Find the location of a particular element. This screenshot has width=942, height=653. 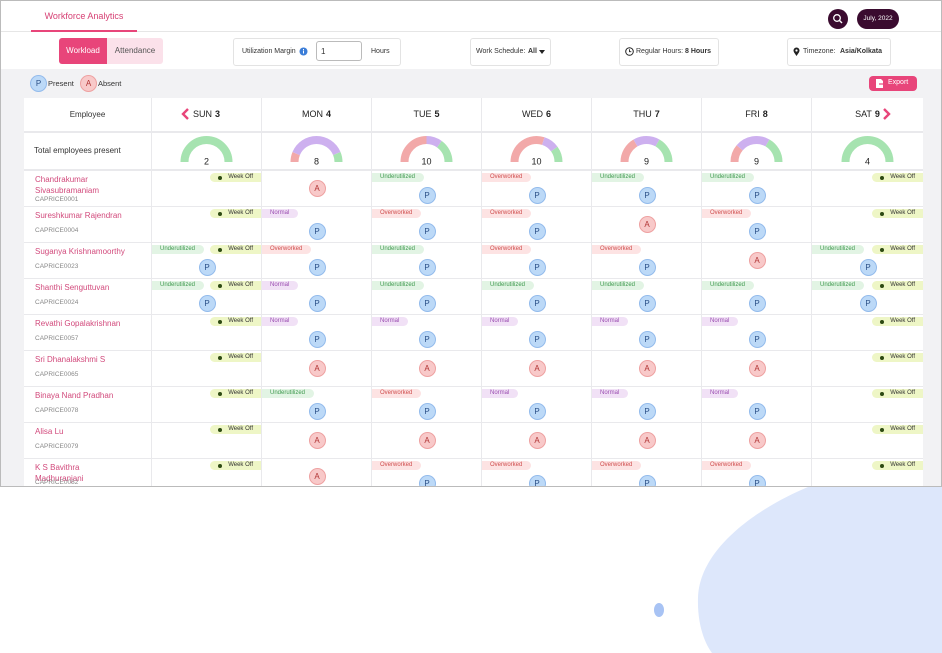

timezone-box: Timezone: Asia/Kolkata is located at coordinates (839, 52).